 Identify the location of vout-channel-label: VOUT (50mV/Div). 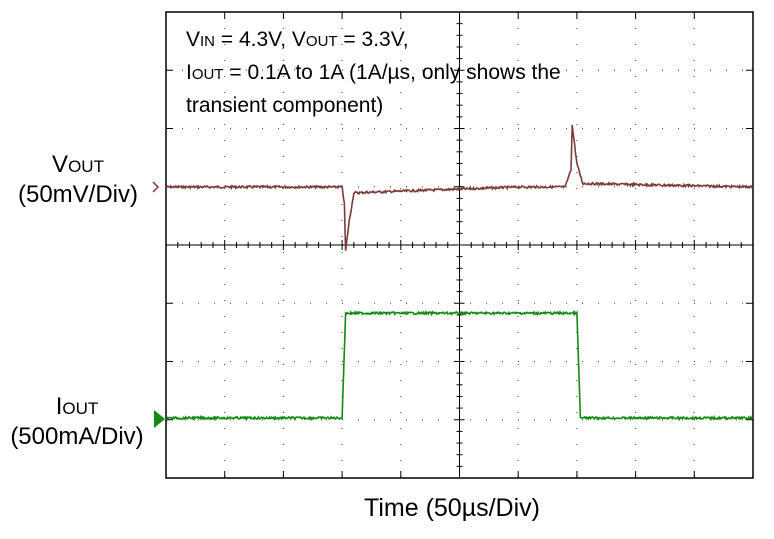
(78, 180).